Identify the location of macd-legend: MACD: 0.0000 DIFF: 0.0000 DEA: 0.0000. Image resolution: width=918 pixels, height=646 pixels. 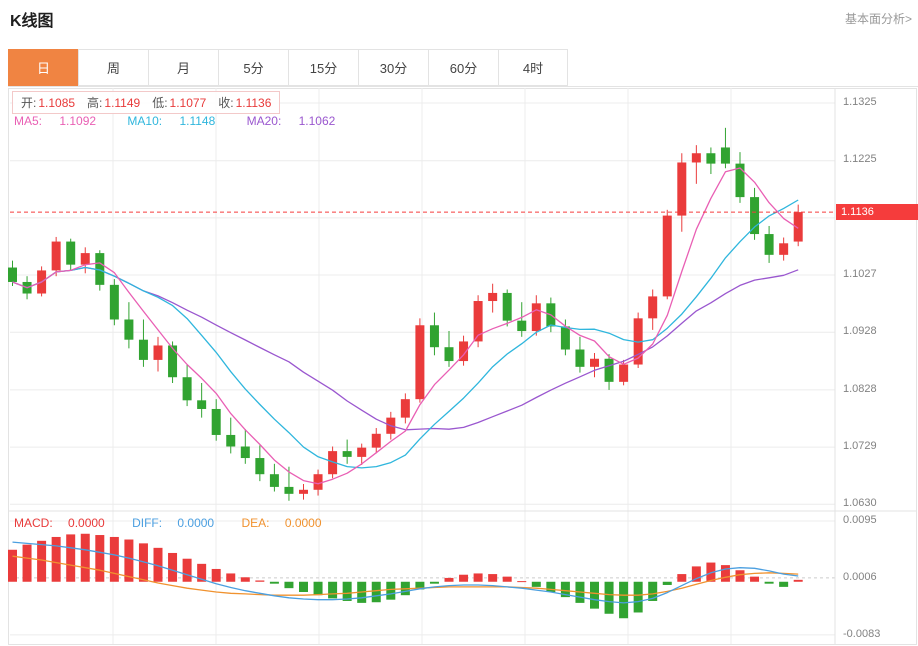
(180, 523).